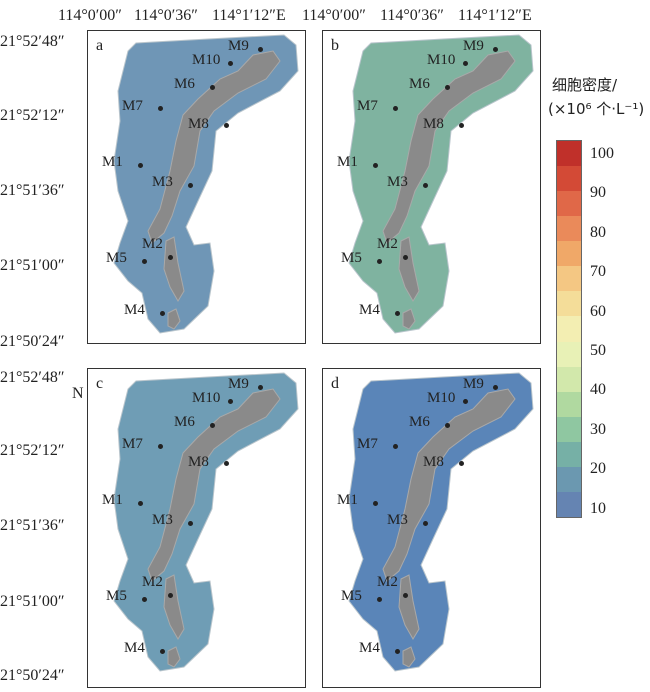 This screenshot has width=650, height=692. Describe the element at coordinates (598, 390) in the screenshot. I see `legend-tick-label: 40` at that location.